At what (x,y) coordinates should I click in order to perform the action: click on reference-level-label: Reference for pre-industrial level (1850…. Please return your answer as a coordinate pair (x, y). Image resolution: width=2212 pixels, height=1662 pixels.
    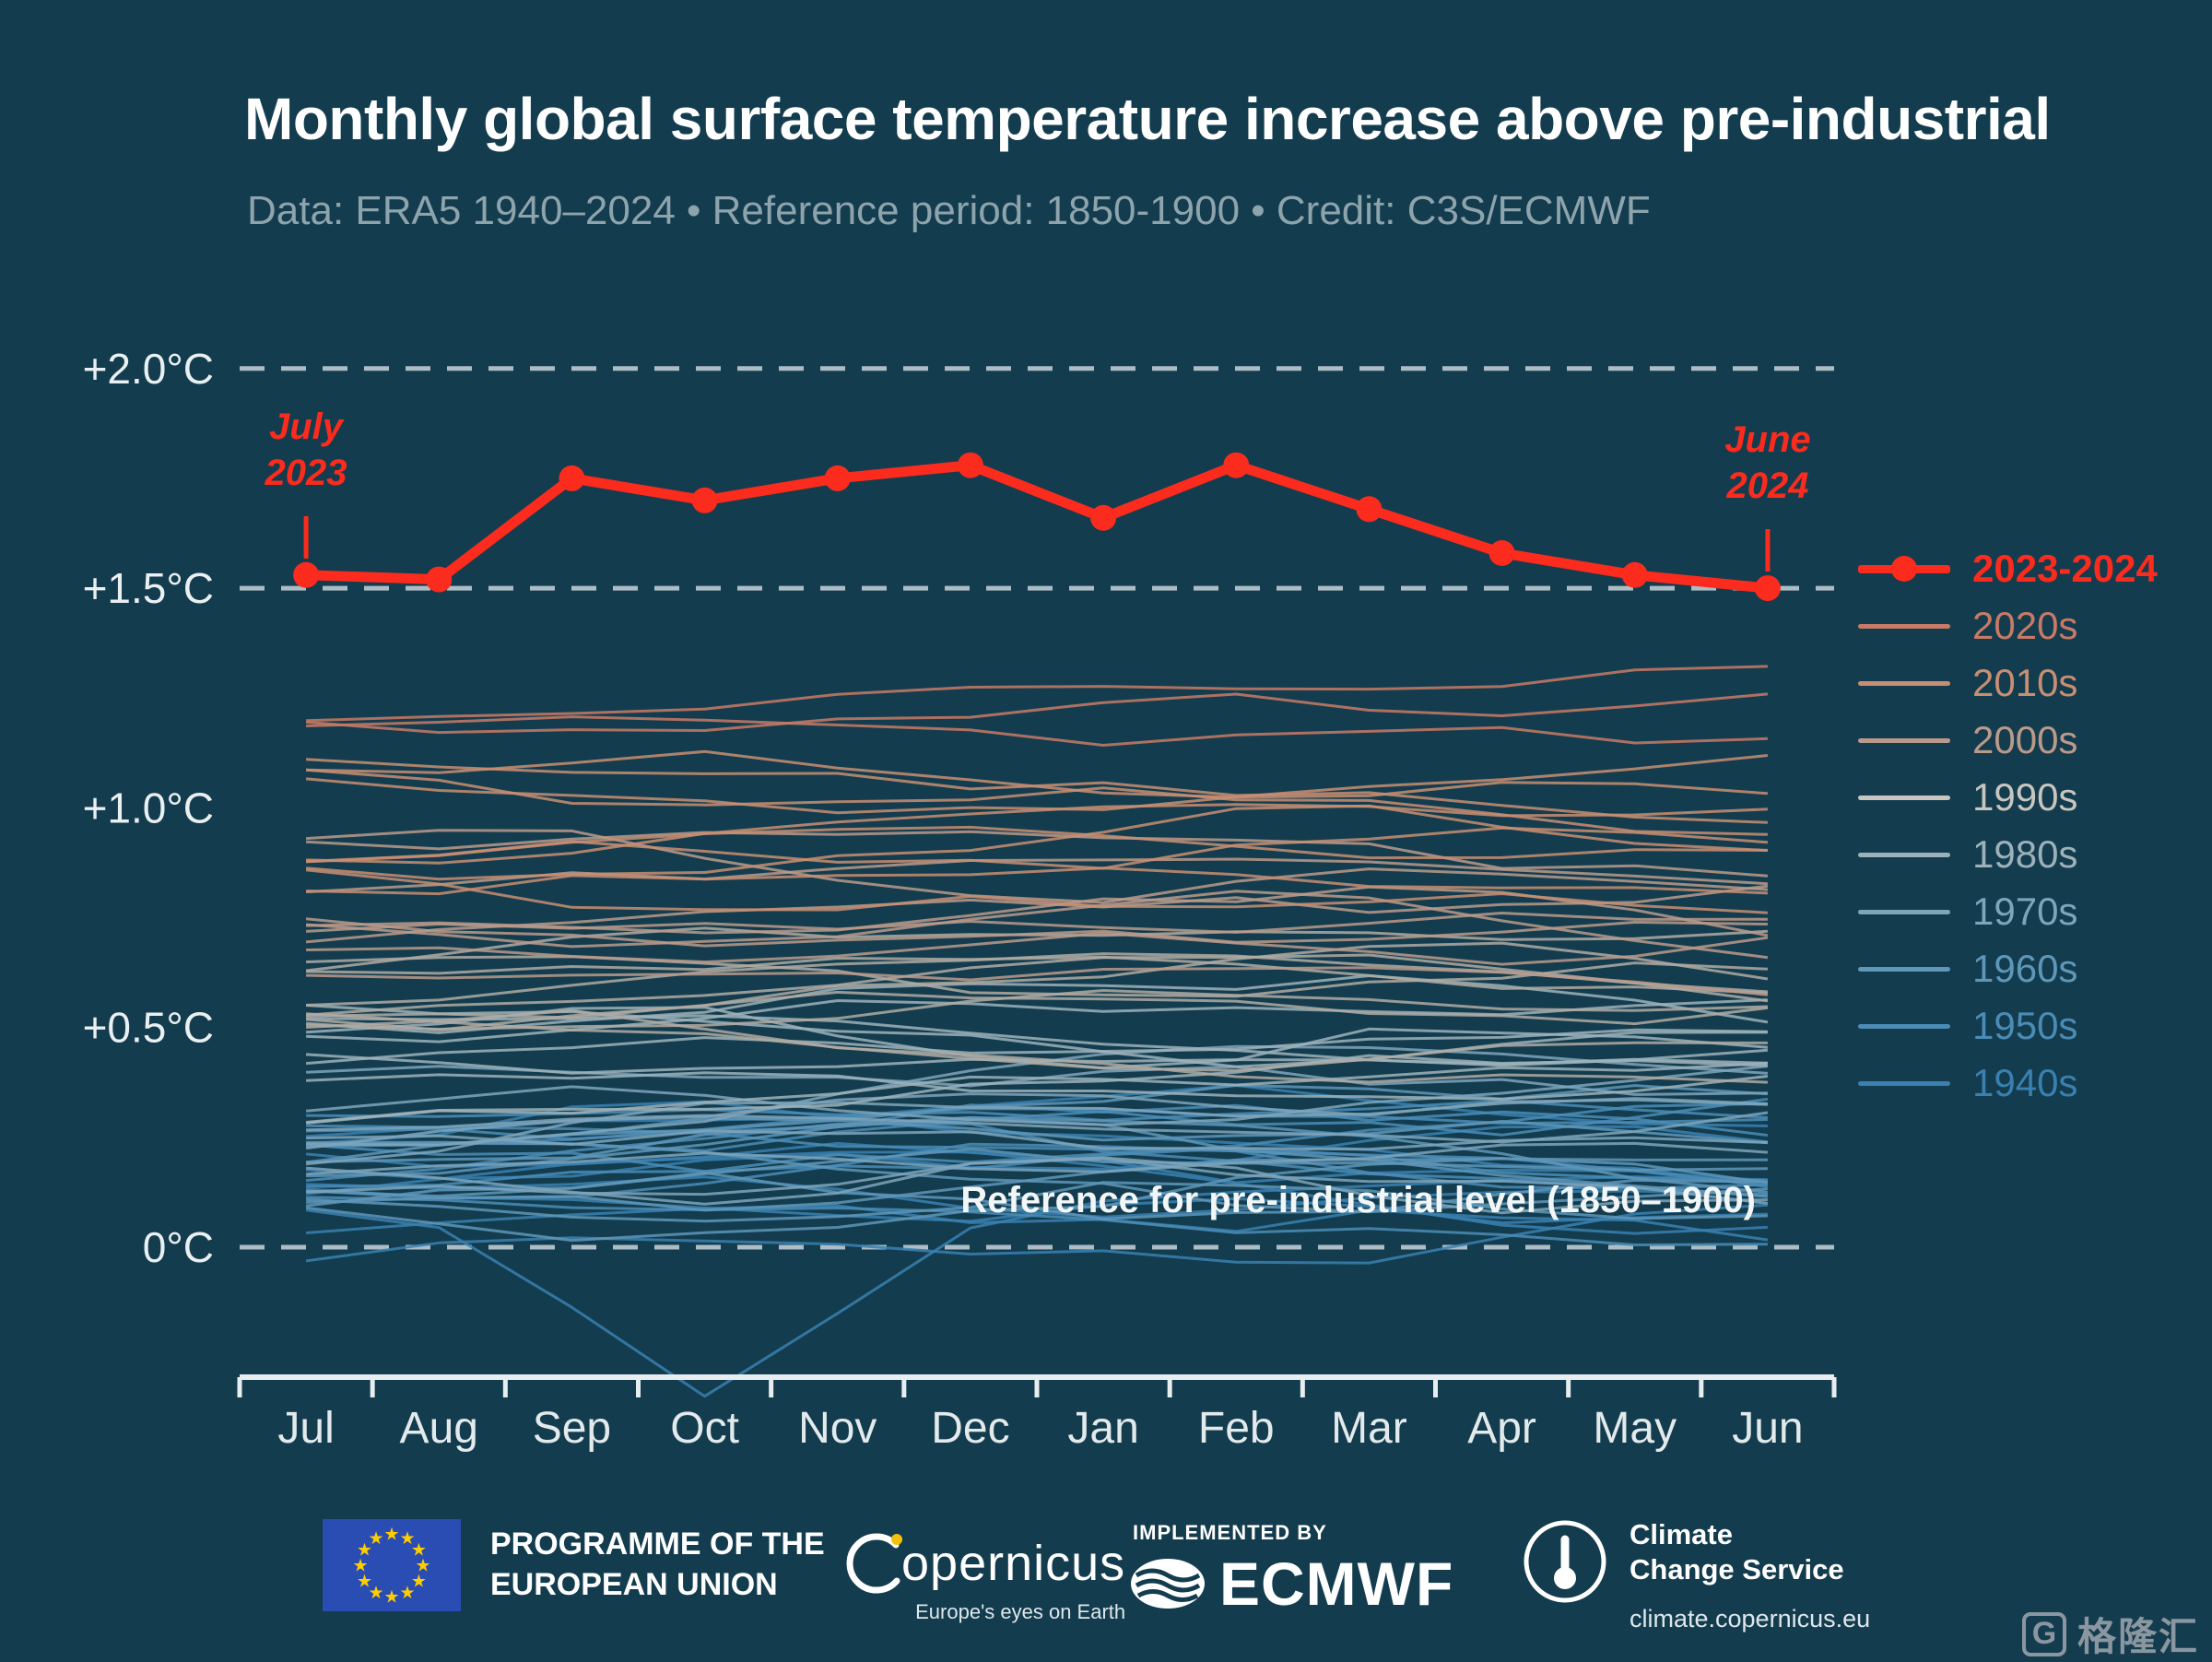
    Looking at the image, I should click on (1358, 1200).